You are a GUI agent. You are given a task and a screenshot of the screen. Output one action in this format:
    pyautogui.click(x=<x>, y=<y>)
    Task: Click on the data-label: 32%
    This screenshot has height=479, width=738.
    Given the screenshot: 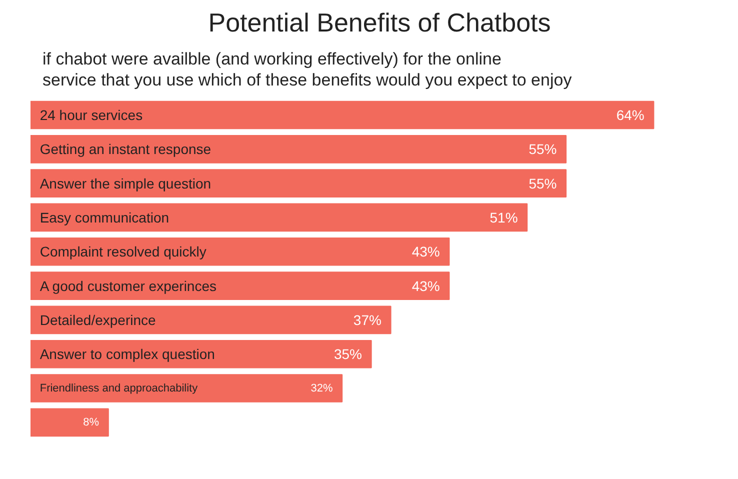 What is the action you would take?
    pyautogui.click(x=321, y=388)
    